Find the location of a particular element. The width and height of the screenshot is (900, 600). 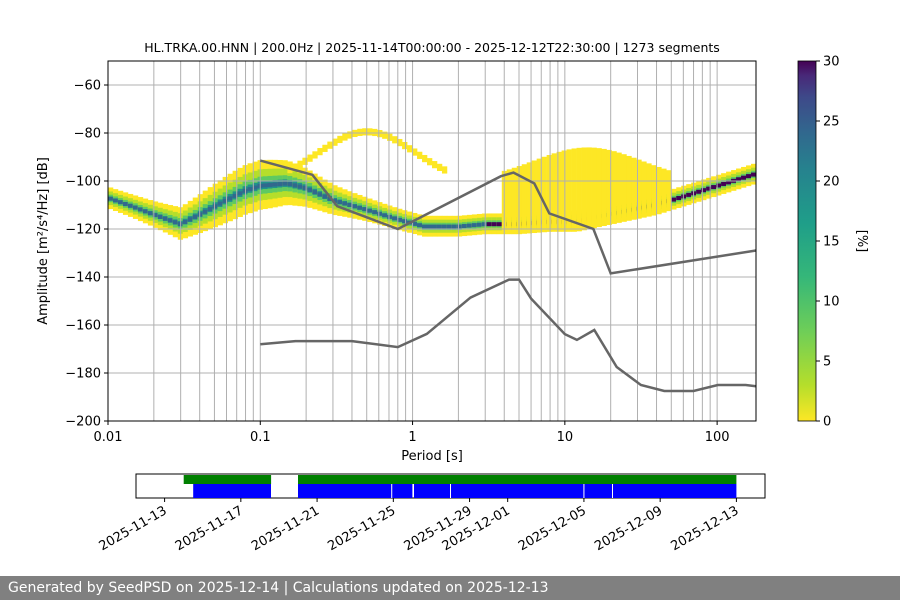

colorbar-tick-label: 25 is located at coordinates (831, 122).